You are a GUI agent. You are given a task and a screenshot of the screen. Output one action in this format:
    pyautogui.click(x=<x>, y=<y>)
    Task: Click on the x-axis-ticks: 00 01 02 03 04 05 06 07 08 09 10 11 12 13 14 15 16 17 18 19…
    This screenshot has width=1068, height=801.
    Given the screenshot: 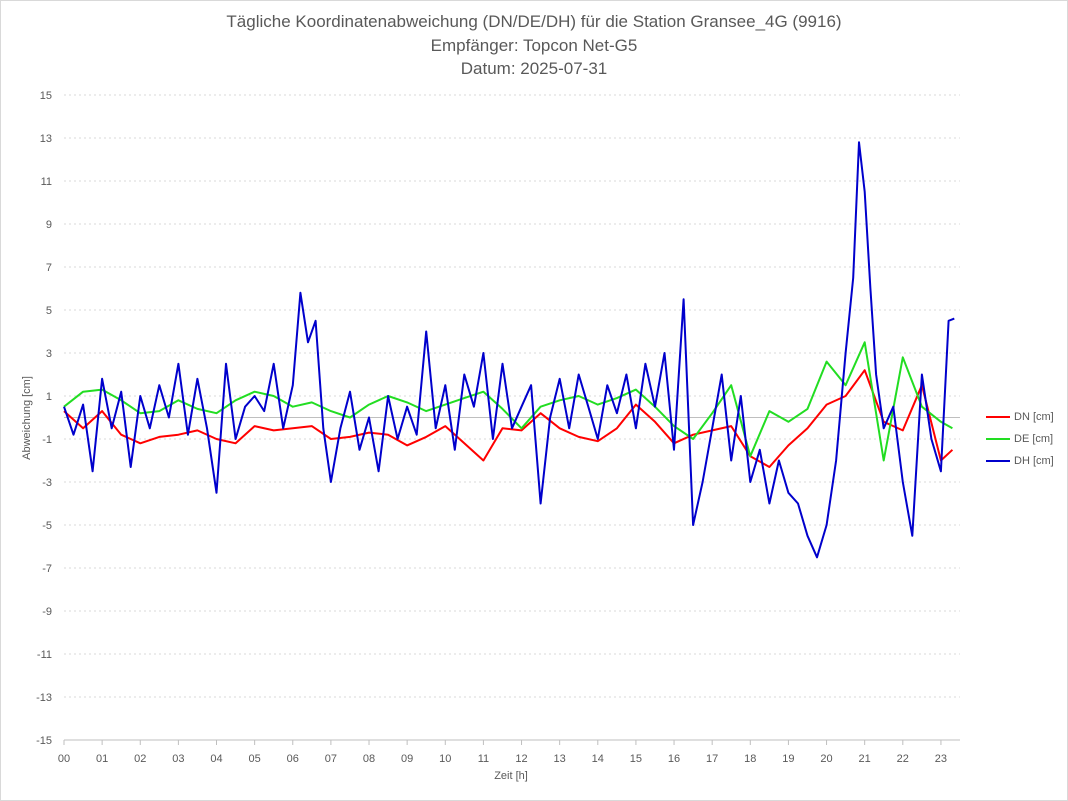 What is the action you would take?
    pyautogui.click(x=502, y=752)
    